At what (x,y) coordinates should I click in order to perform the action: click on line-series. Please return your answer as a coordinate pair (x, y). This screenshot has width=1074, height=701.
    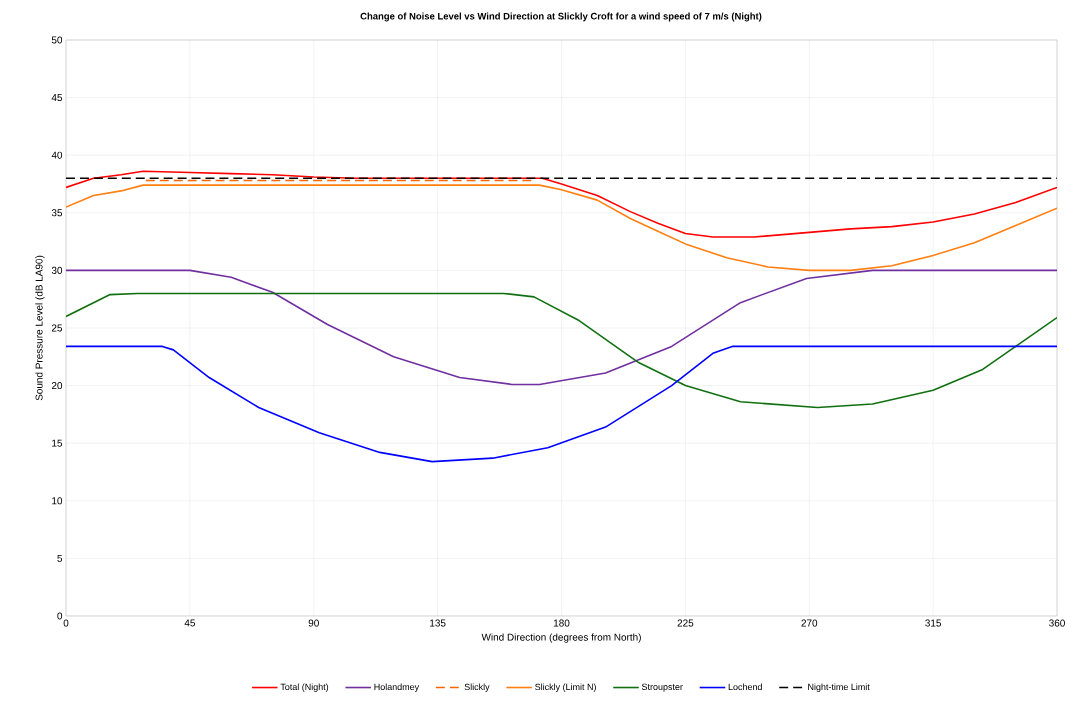
    Looking at the image, I should click on (562, 228).